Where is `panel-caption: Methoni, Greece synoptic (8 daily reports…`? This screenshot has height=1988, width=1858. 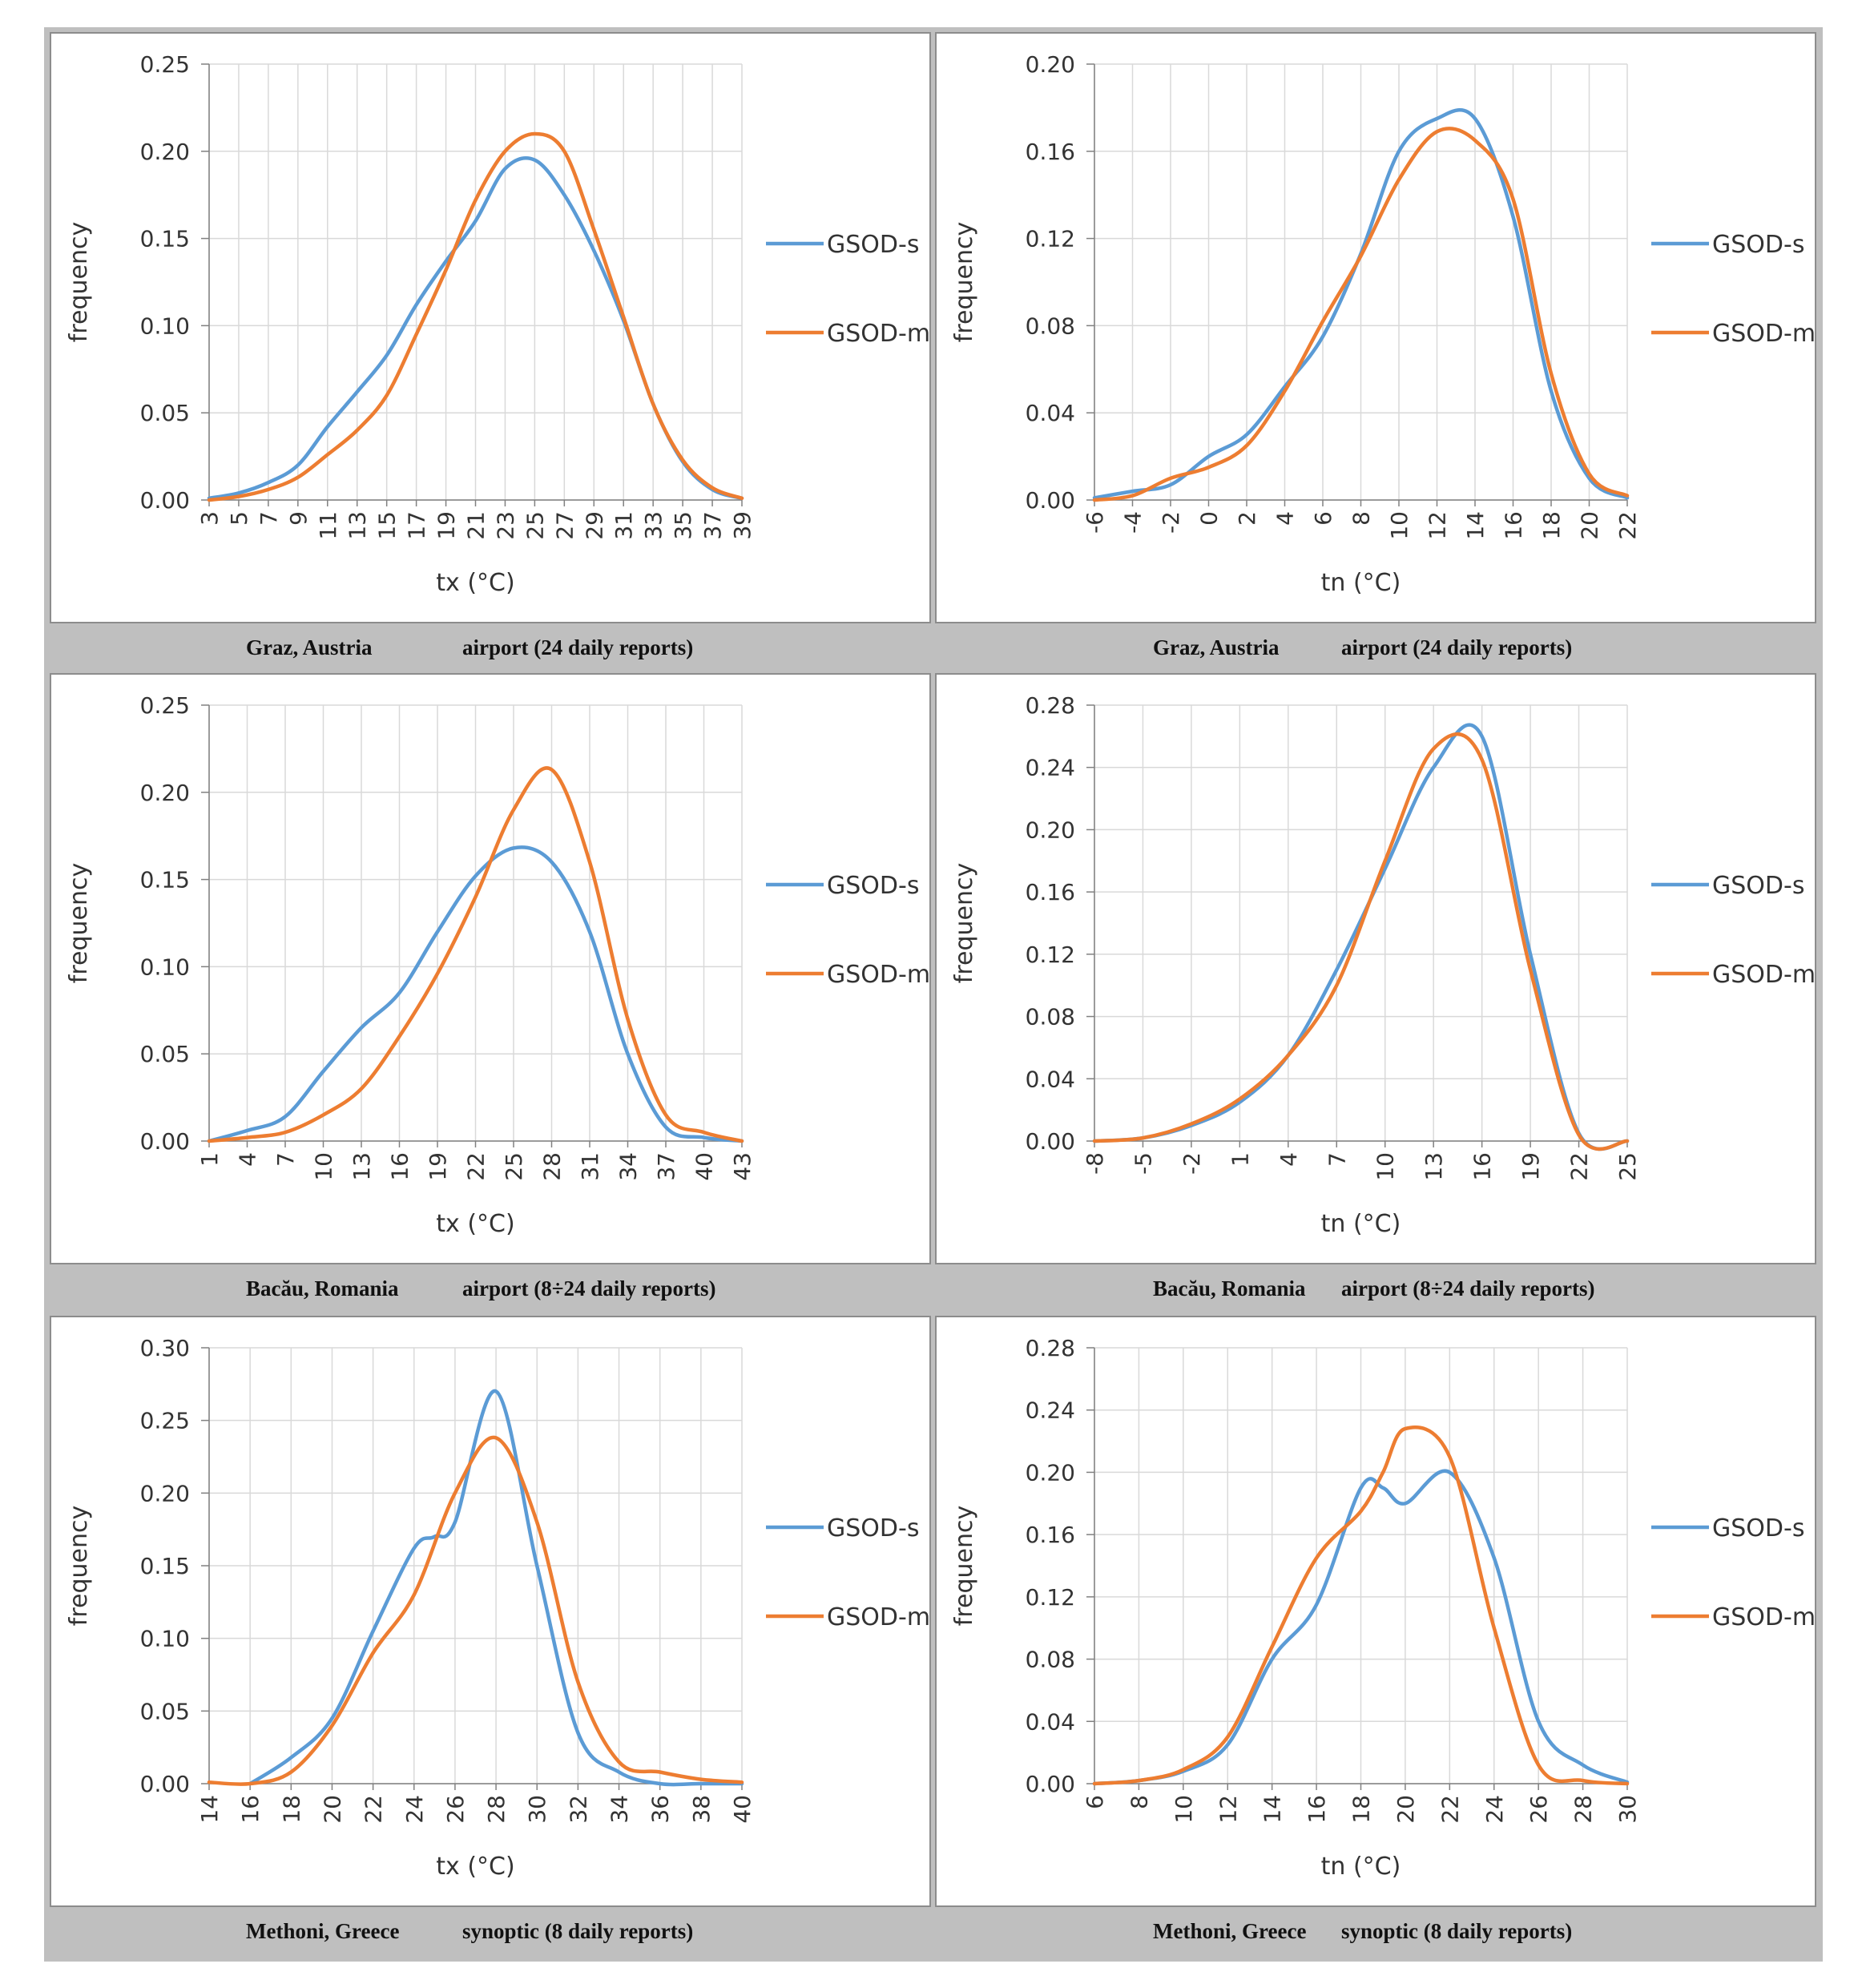
panel-caption: Methoni, Greece synoptic (8 daily reports… is located at coordinates (490, 1931).